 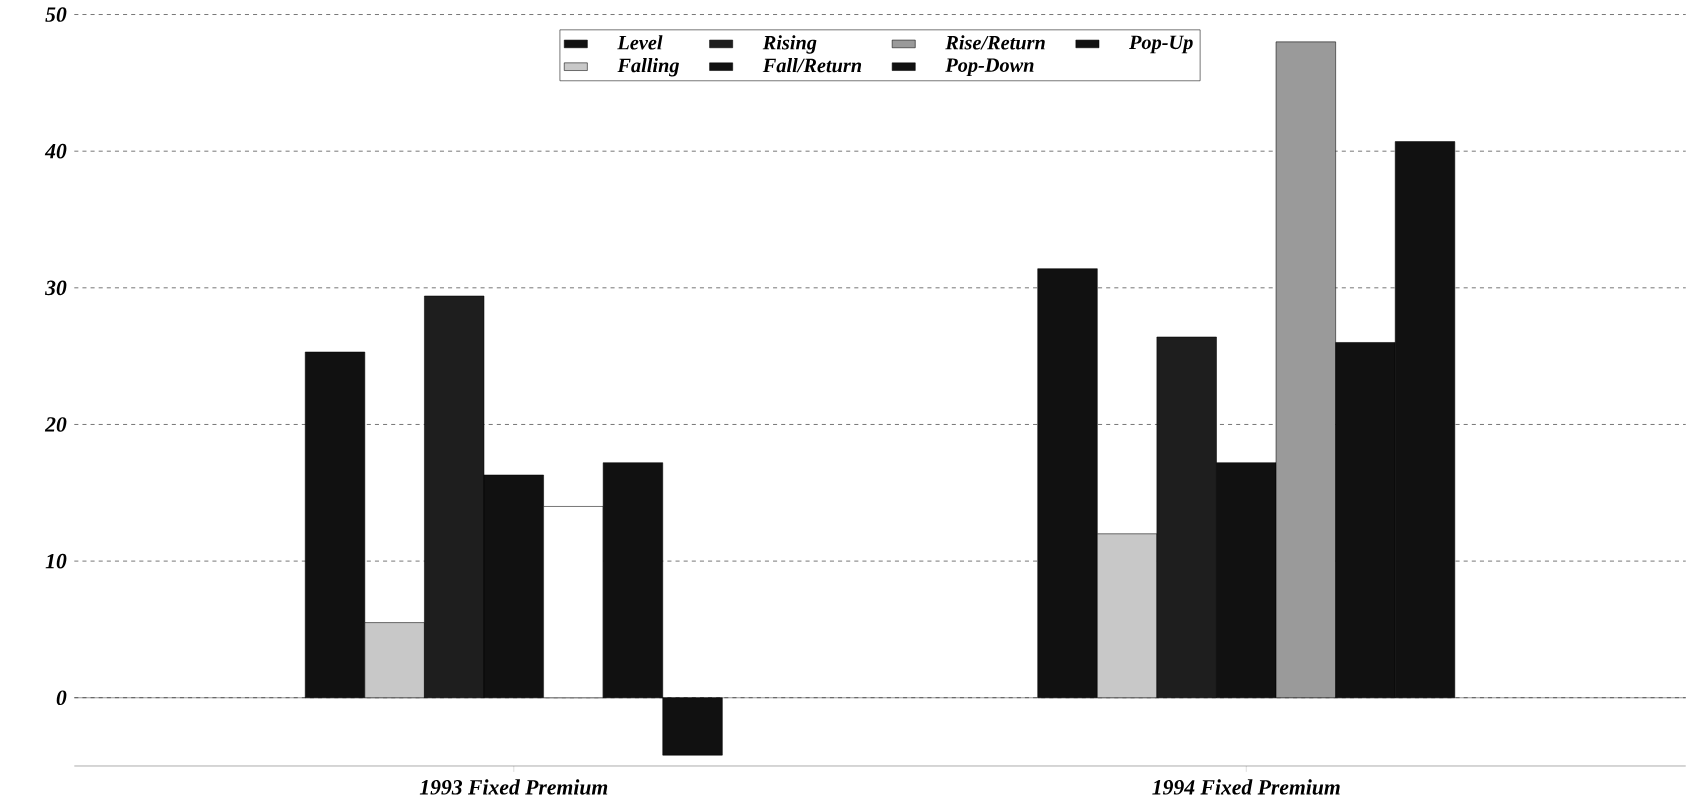 I want to click on legend-label: Pop-Up, so click(x=1161, y=44).